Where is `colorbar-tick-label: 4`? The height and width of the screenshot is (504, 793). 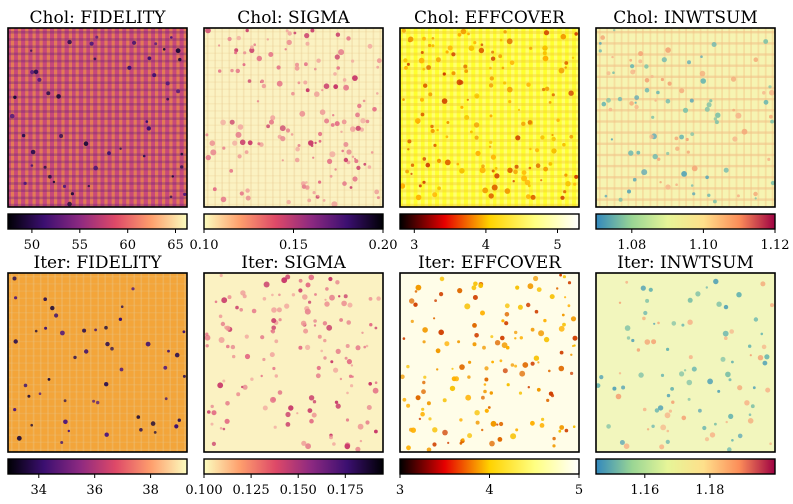
colorbar-tick-label: 4 is located at coordinates (489, 490).